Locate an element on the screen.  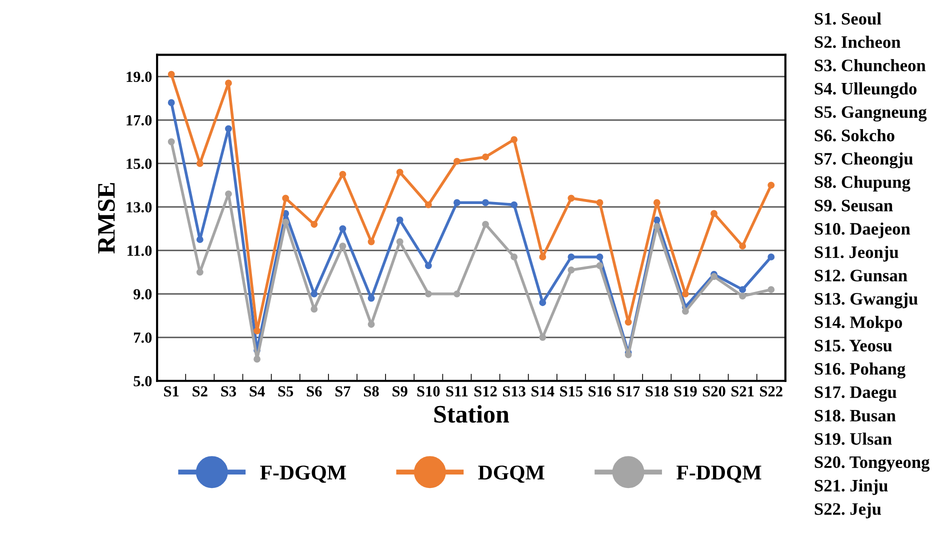
x-tick-label: S2 is located at coordinates (200, 391).